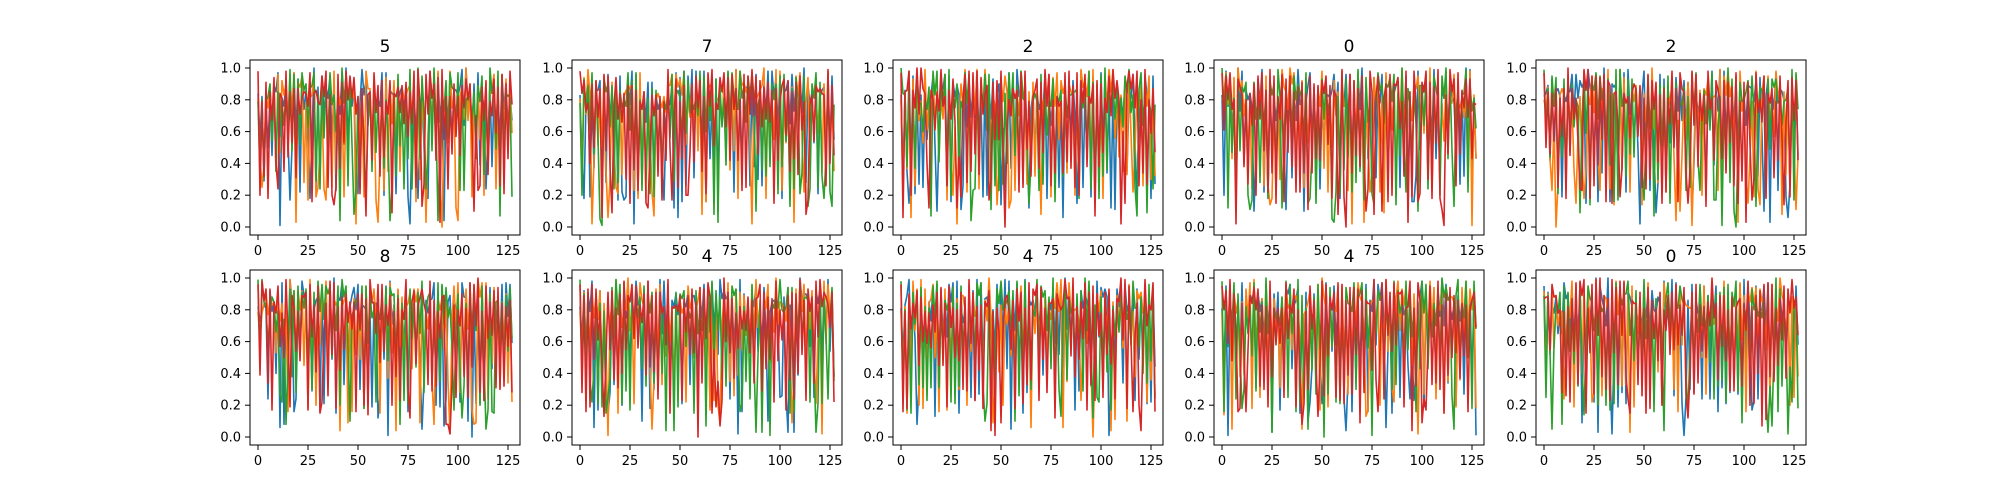 This screenshot has width=2000, height=500. What do you see at coordinates (1013, 148) in the screenshot?
I see `subplot-3: 2 0 25 50 75 100 125 0.0 0.2 0.4 0.6 0.8 1.0` at bounding box center [1013, 148].